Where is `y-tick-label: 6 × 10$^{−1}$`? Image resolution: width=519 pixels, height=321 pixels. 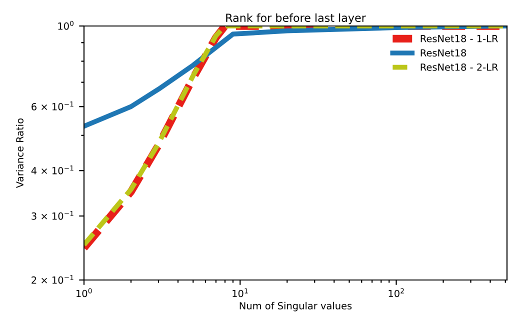 y-tick-label: 6 × 10$^{−1}$ is located at coordinates (53, 106).